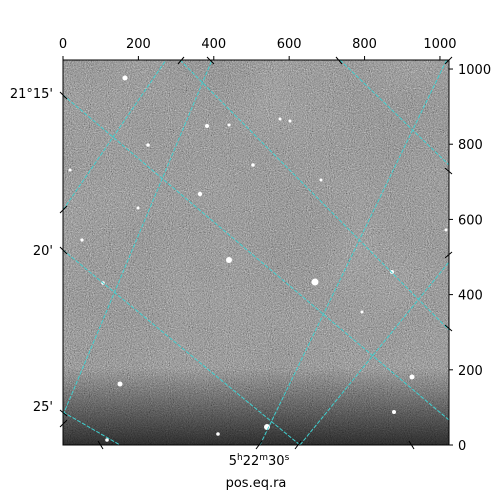 The width and height of the screenshot is (500, 500). What do you see at coordinates (287, 458) in the screenshot?
I see `ra-second-unit: s` at bounding box center [287, 458].